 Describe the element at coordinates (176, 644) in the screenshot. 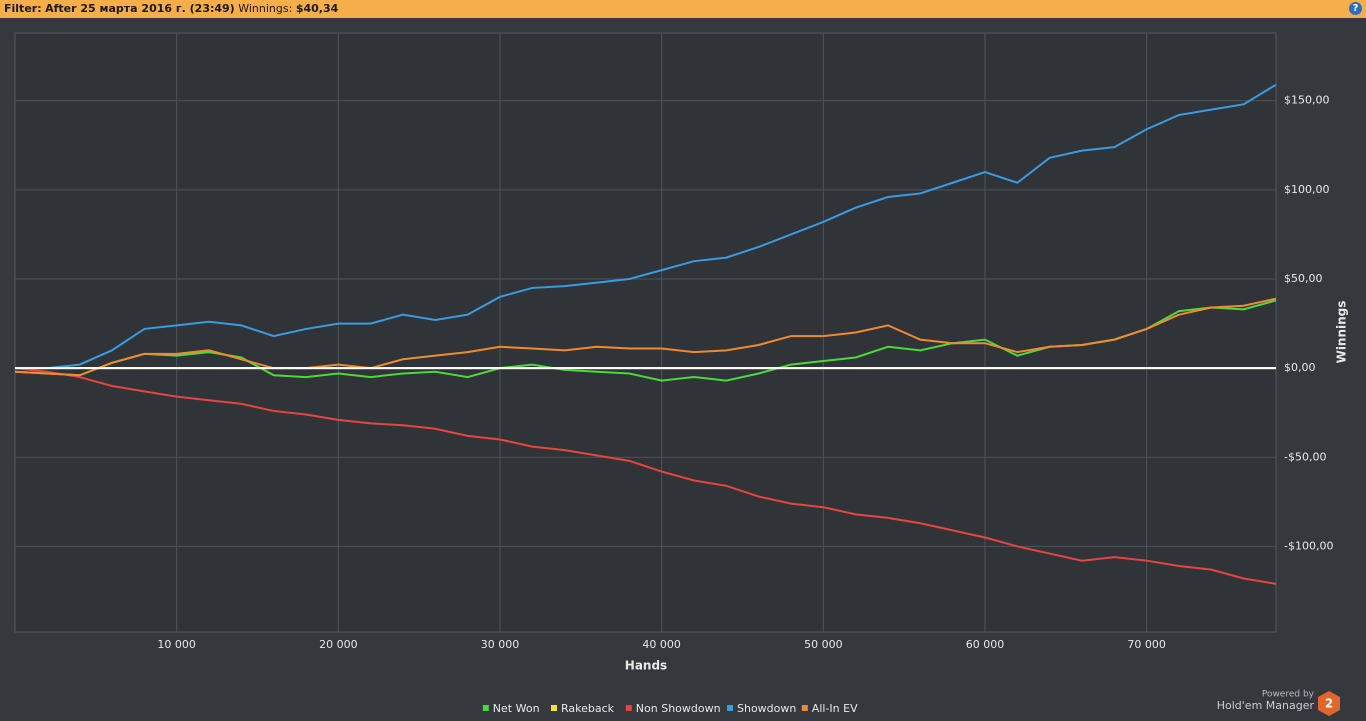

I see `x-tick-label: 10 000` at that location.